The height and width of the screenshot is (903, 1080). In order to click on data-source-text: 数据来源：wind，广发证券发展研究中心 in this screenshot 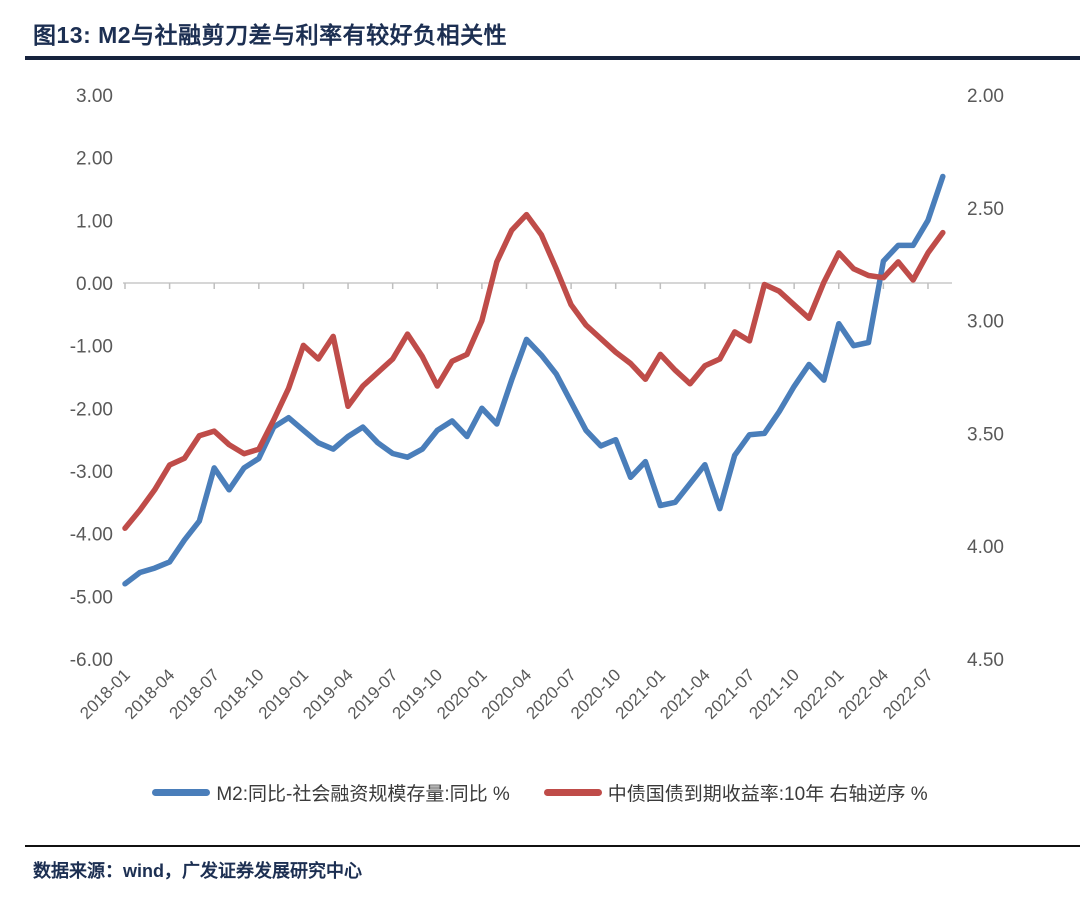, I will do `click(197, 871)`.